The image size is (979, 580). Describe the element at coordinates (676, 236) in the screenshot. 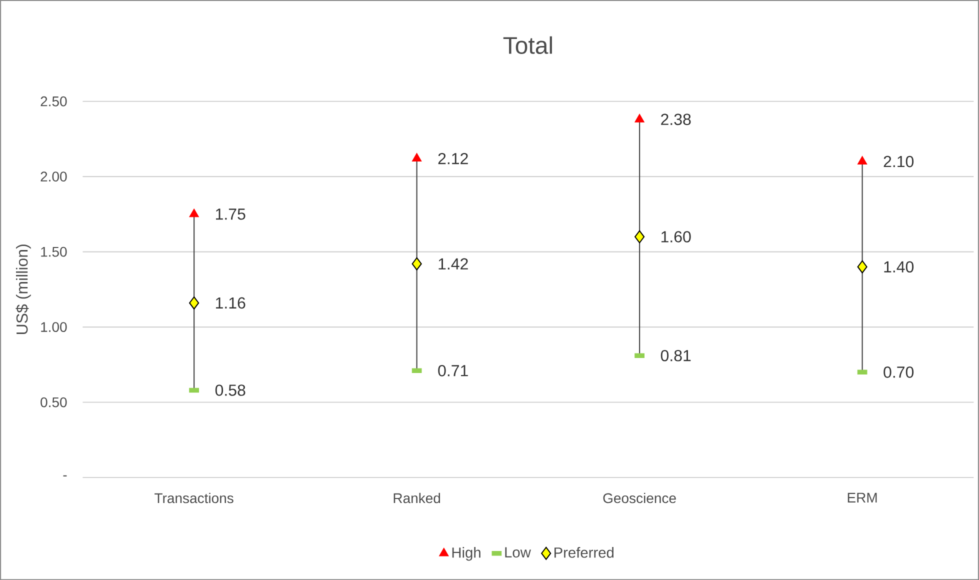

I see `data-label: 1.60` at that location.